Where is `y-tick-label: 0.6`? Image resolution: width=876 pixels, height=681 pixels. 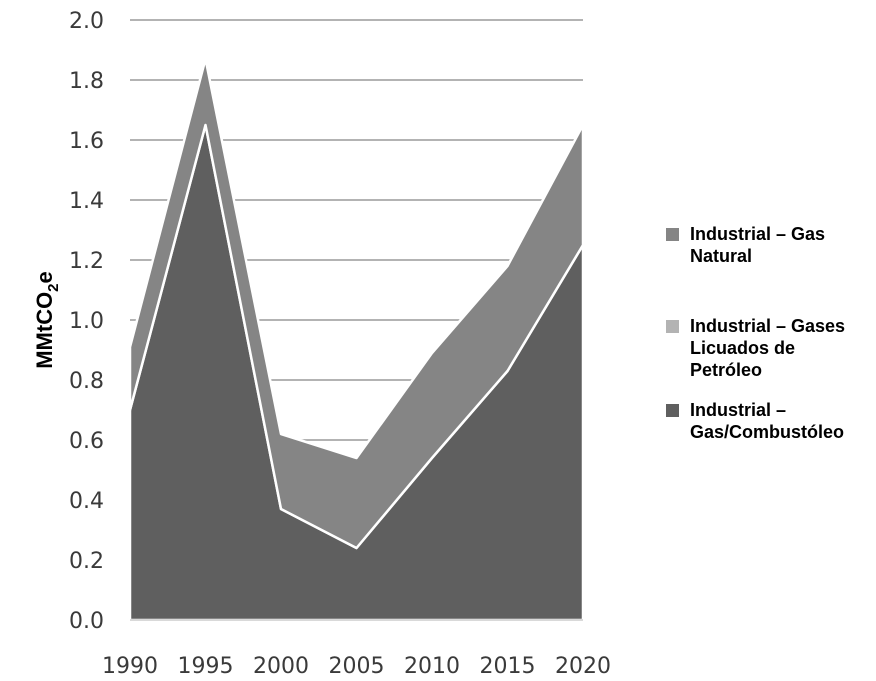
y-tick-label: 0.6 is located at coordinates (86, 441).